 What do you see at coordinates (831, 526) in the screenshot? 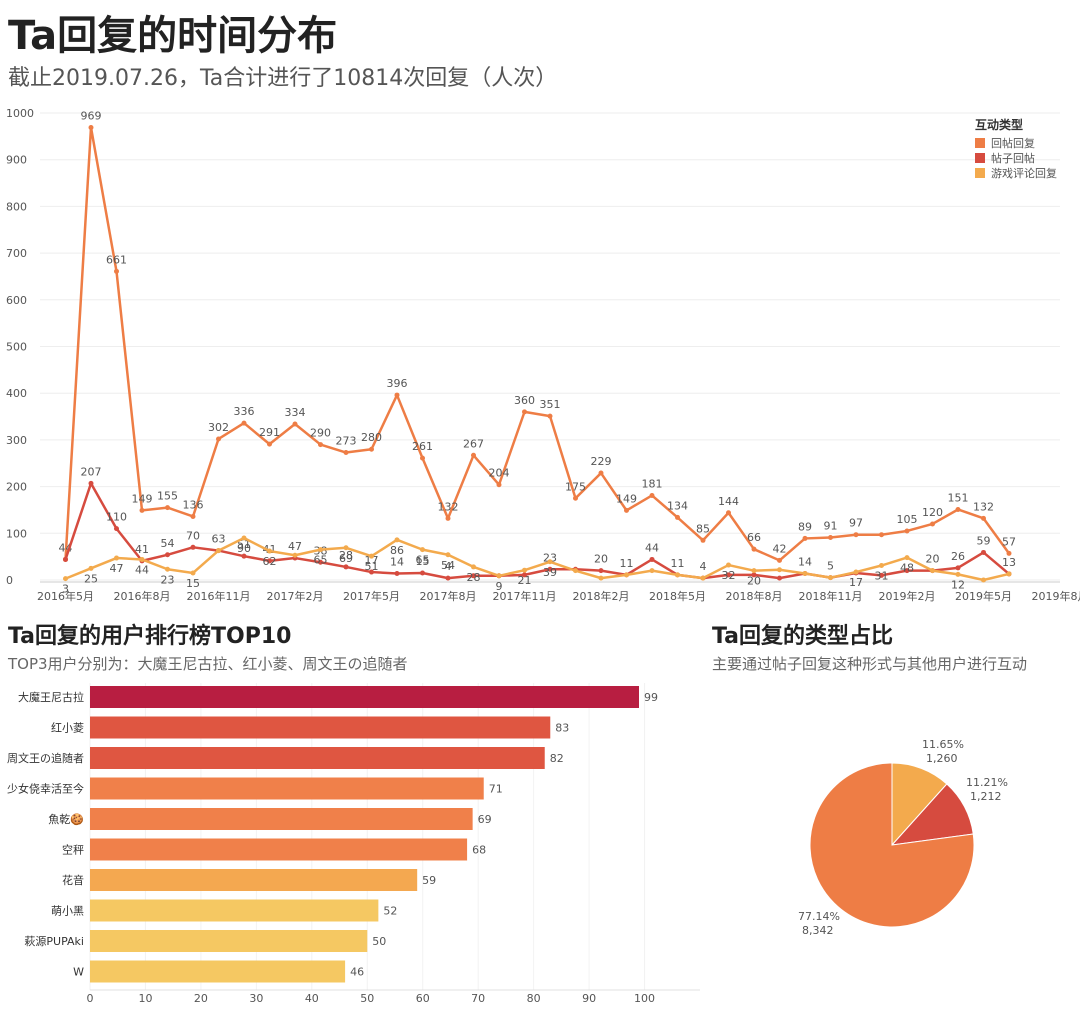
I see `data-label: 91` at bounding box center [831, 526].